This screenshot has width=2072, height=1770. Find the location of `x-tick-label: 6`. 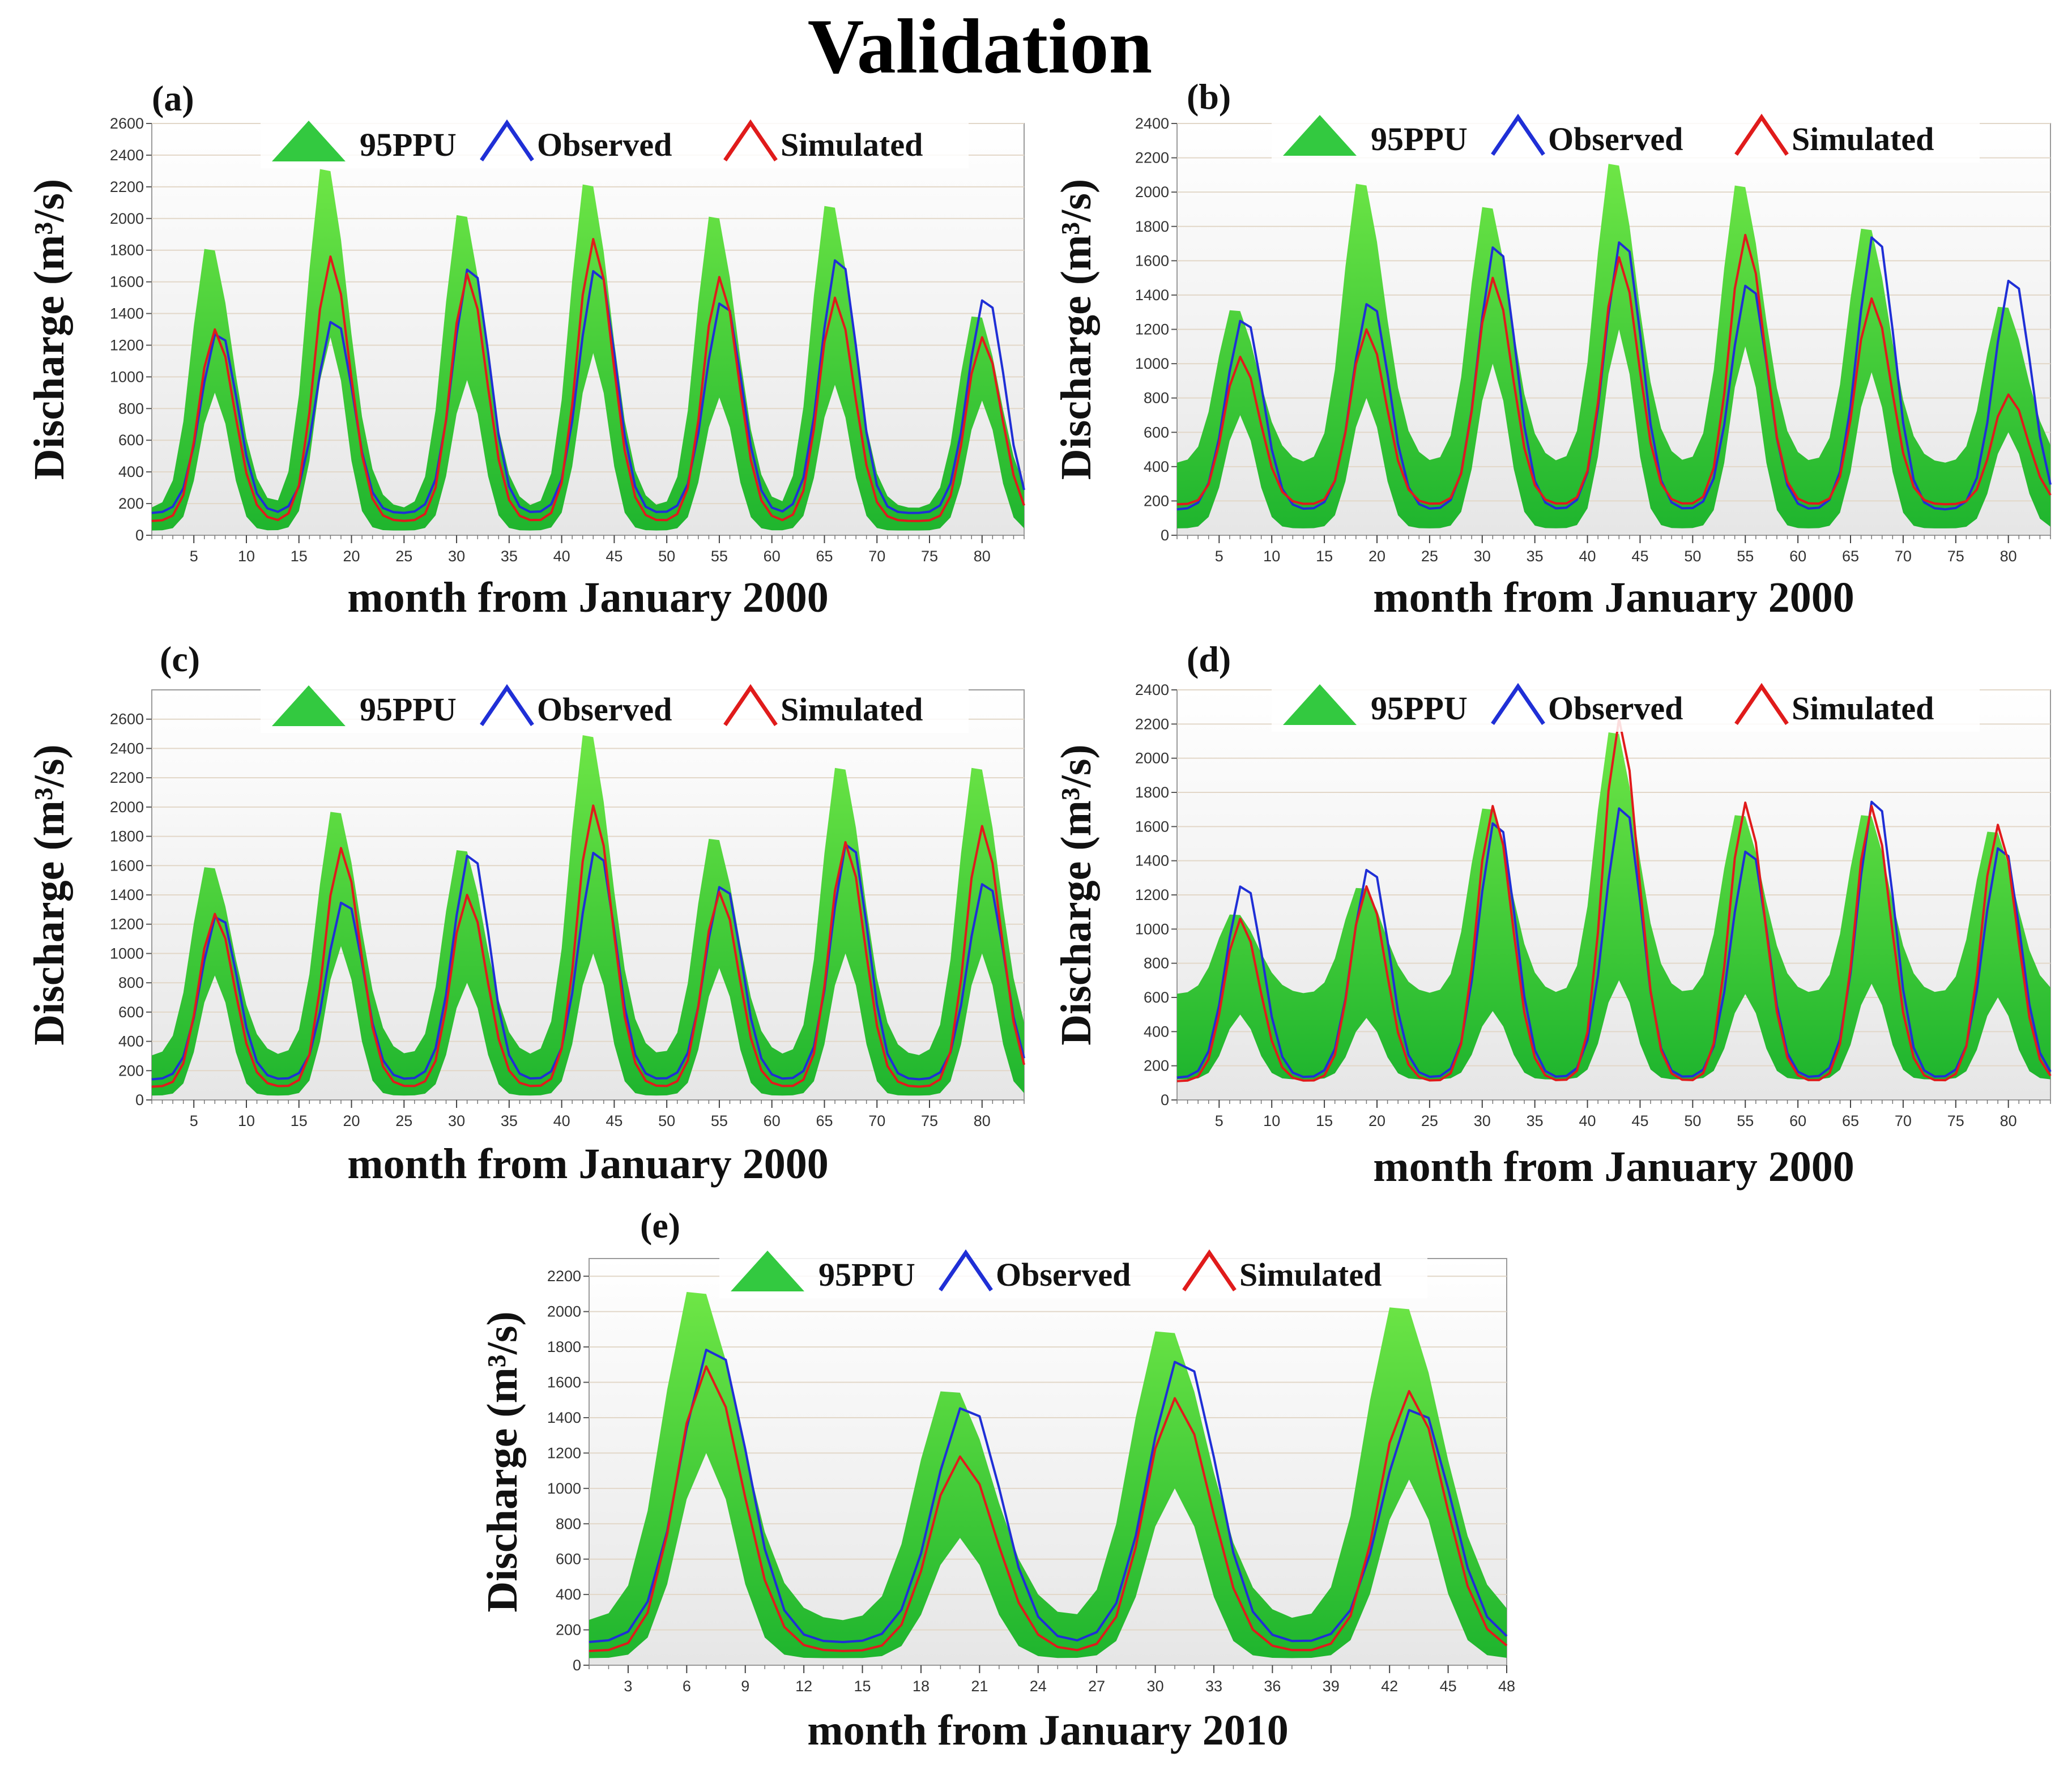

x-tick-label: 6 is located at coordinates (687, 1686).